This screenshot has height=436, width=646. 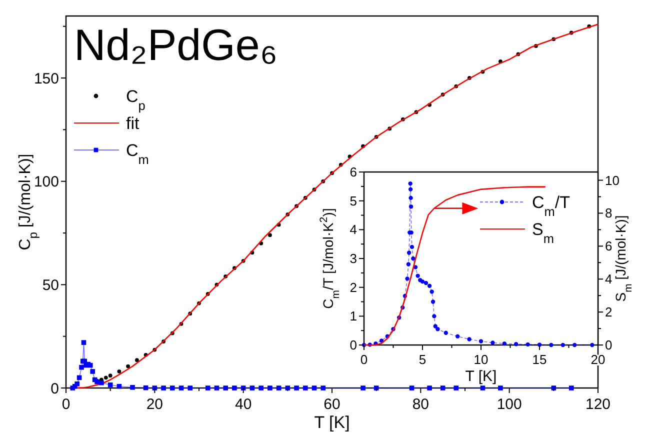 I want to click on x-tick-label: 20, so click(x=155, y=404).